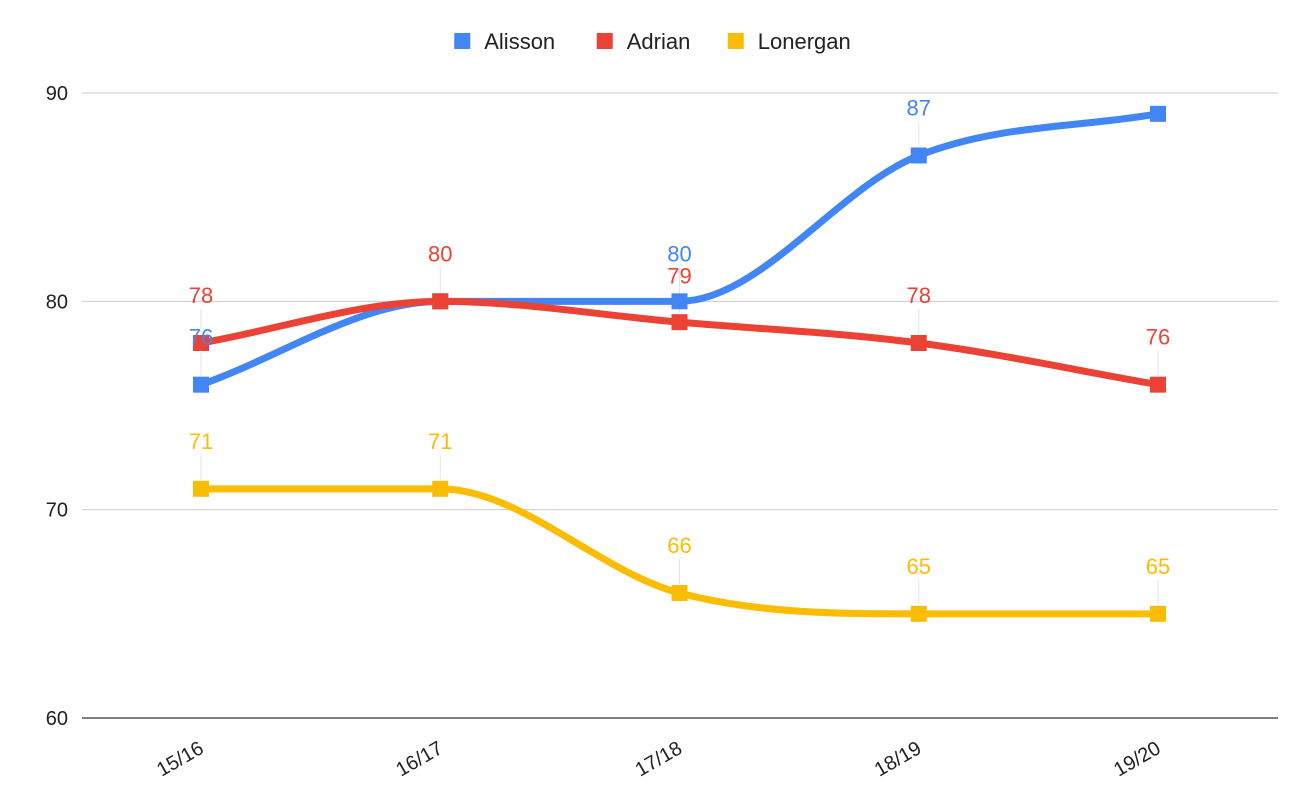 Image resolution: width=1304 pixels, height=807 pixels. I want to click on legend: Alisson Adrian Lonergan, so click(652, 41).